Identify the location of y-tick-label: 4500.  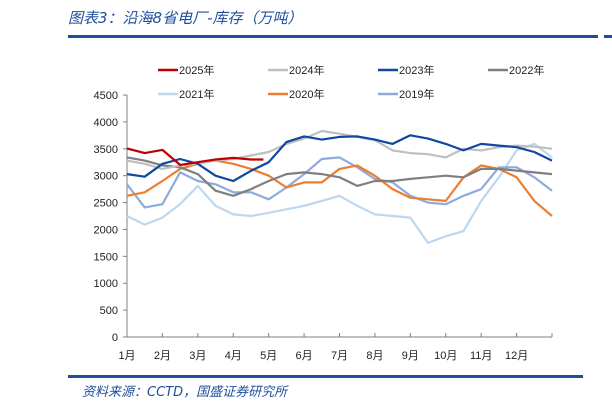
(106, 96).